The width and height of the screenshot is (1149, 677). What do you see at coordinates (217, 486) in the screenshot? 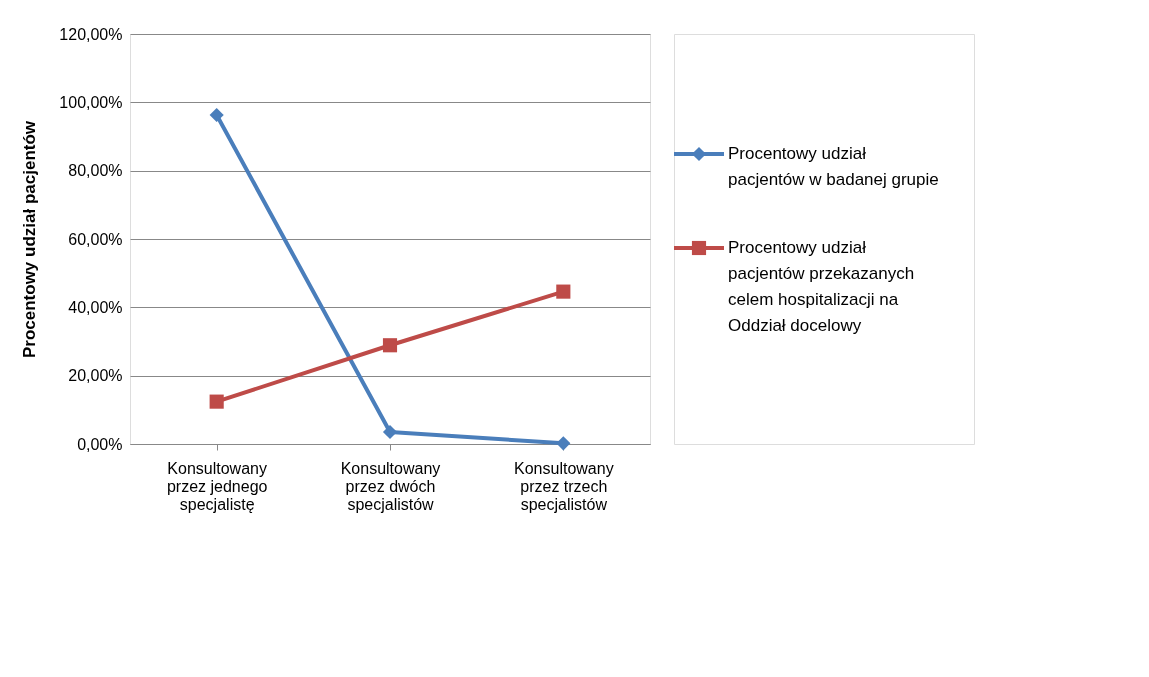
I see `x-tick-label: Konsultowany przez jednego specjalistę` at bounding box center [217, 486].